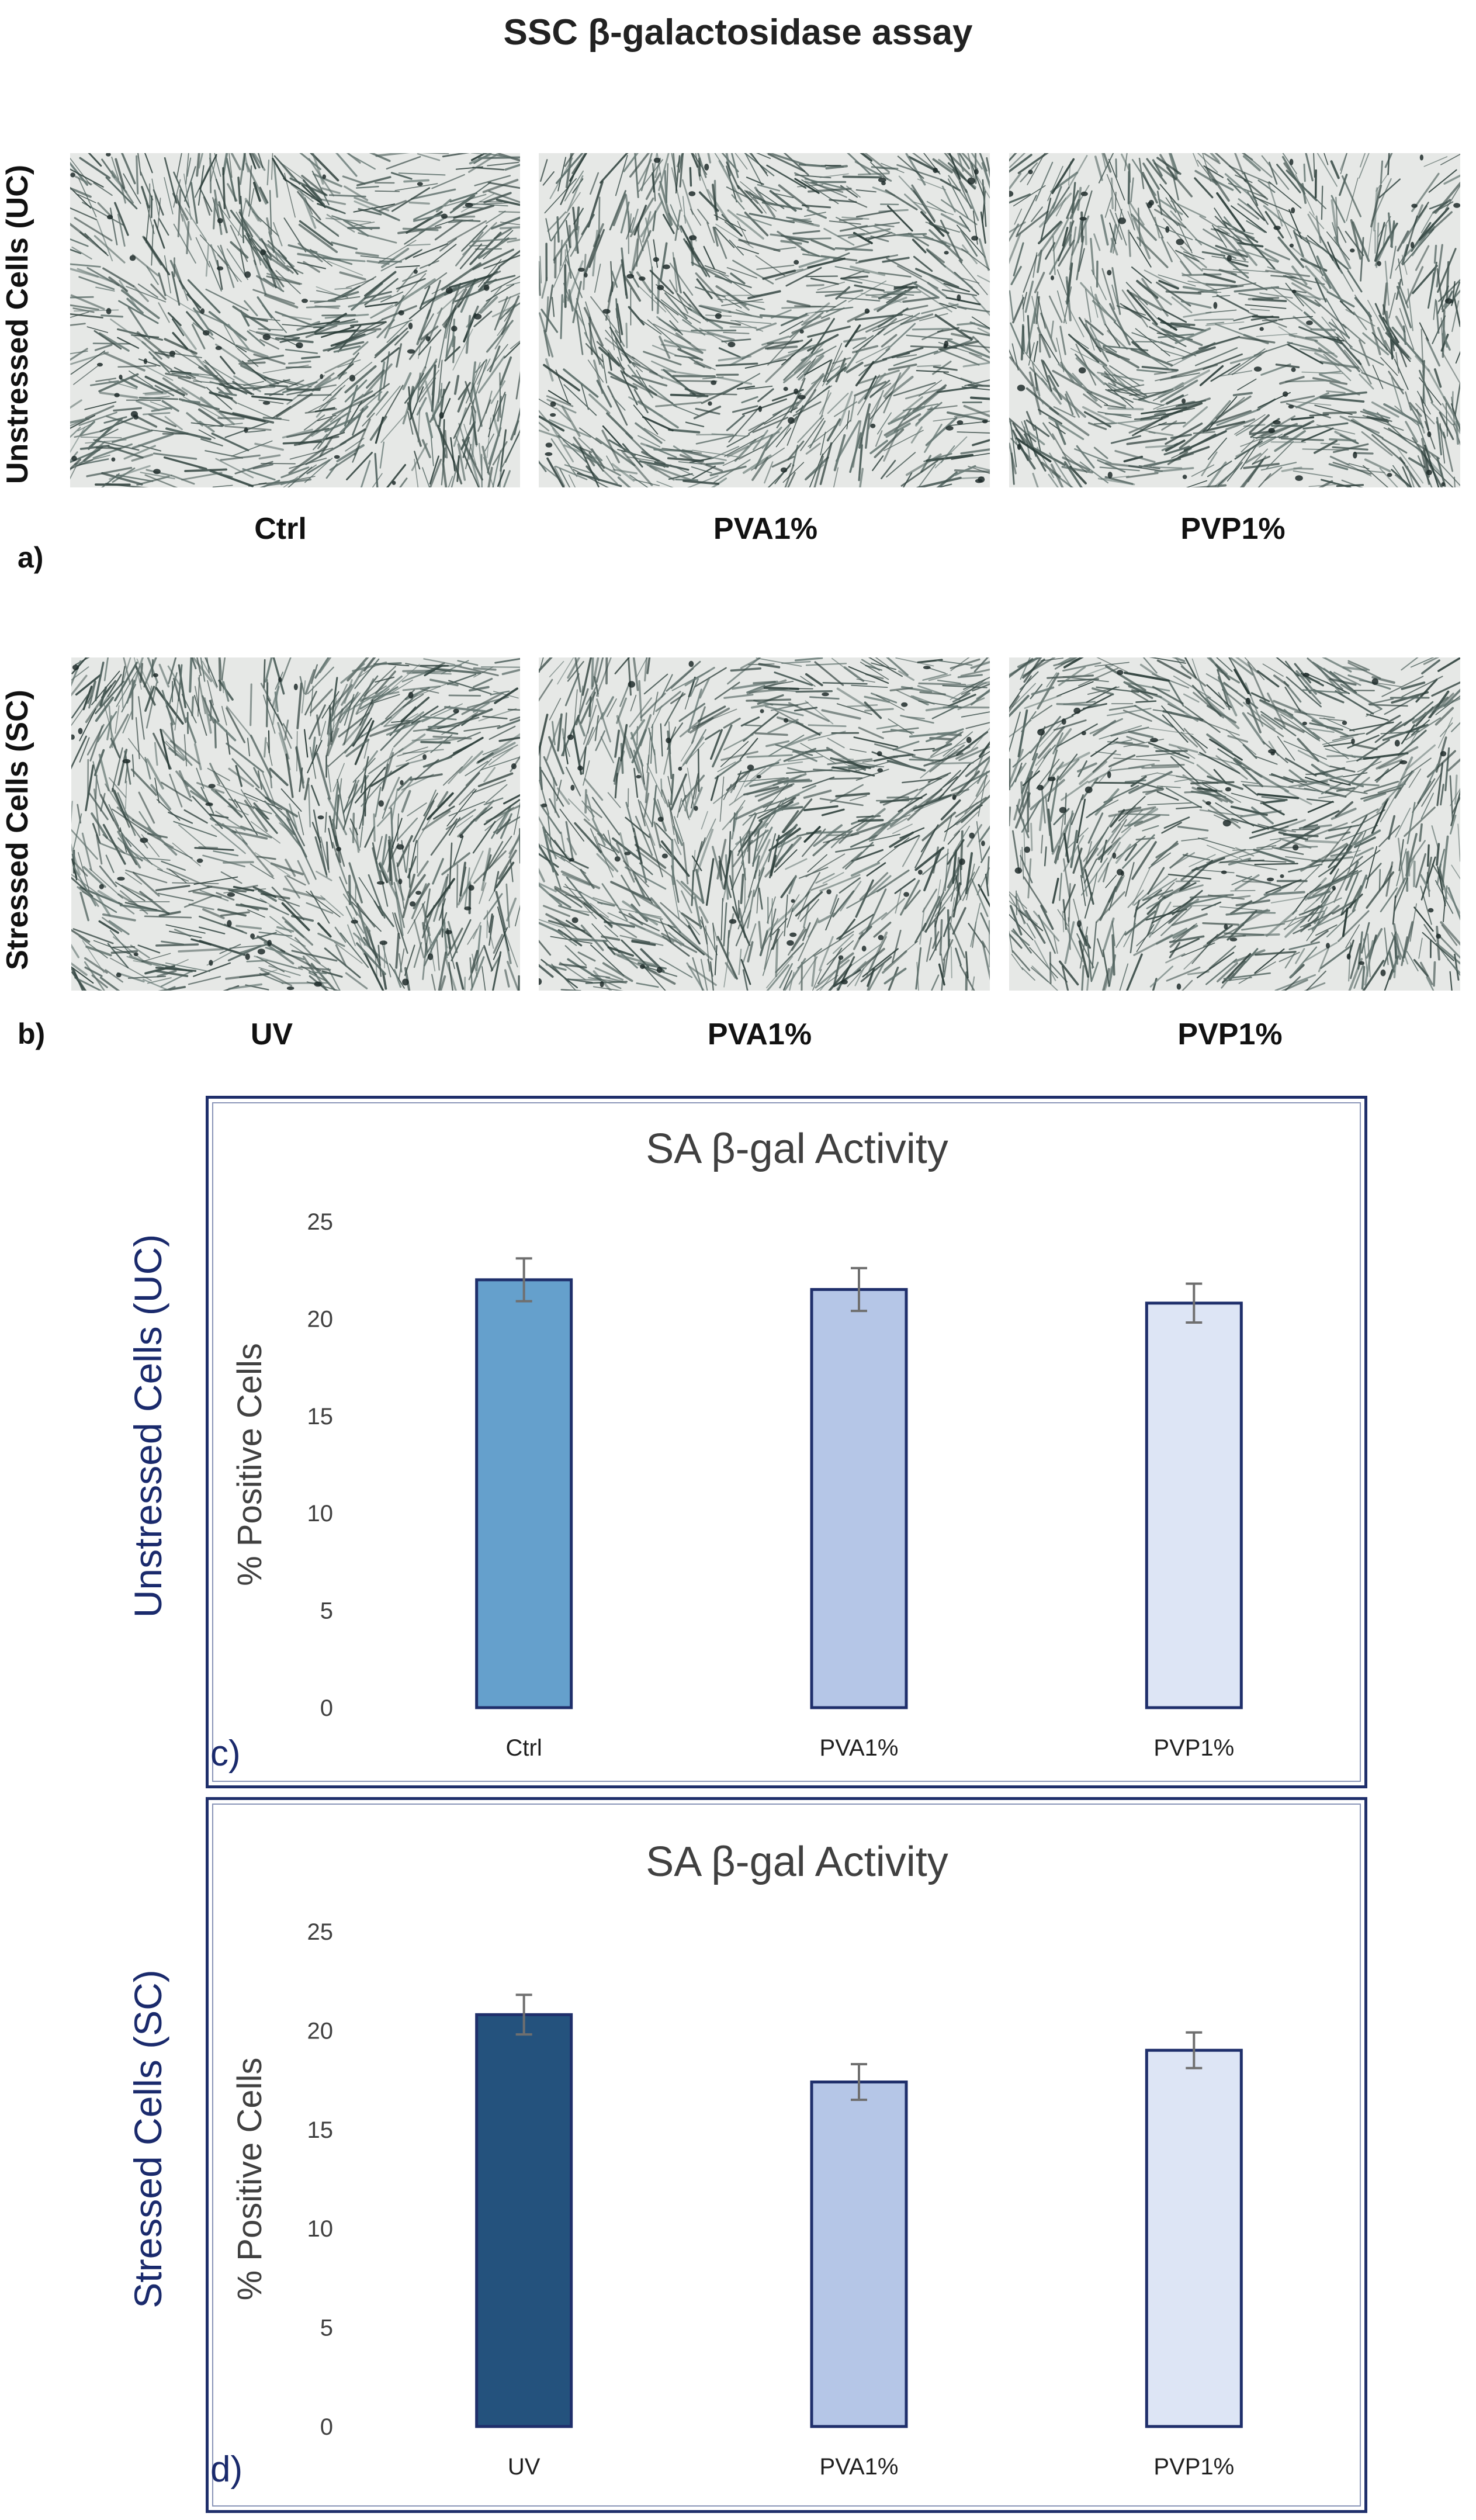 This screenshot has width=1476, height=2520. Describe the element at coordinates (320, 1222) in the screenshot. I see `chart-c-ytick-5: 25` at that location.